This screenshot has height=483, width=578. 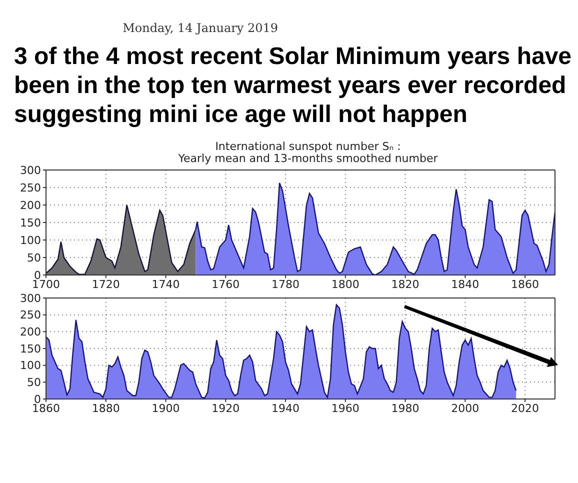 I want to click on x-tick-label: 1880, so click(x=106, y=408).